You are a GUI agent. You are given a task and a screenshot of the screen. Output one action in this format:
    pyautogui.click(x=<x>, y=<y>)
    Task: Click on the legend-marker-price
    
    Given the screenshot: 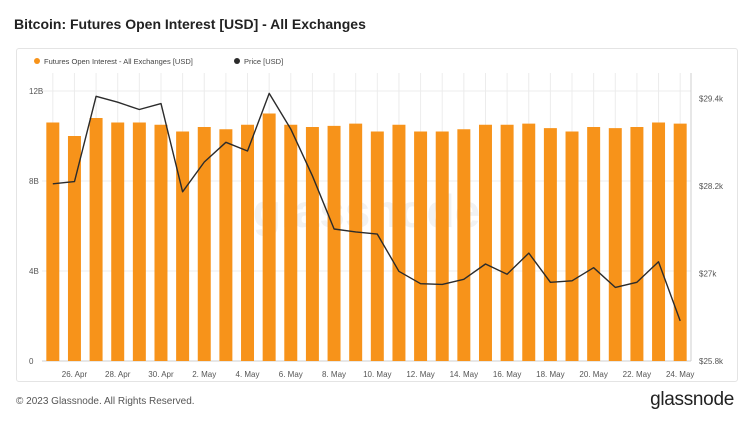 What is the action you would take?
    pyautogui.click(x=237, y=61)
    